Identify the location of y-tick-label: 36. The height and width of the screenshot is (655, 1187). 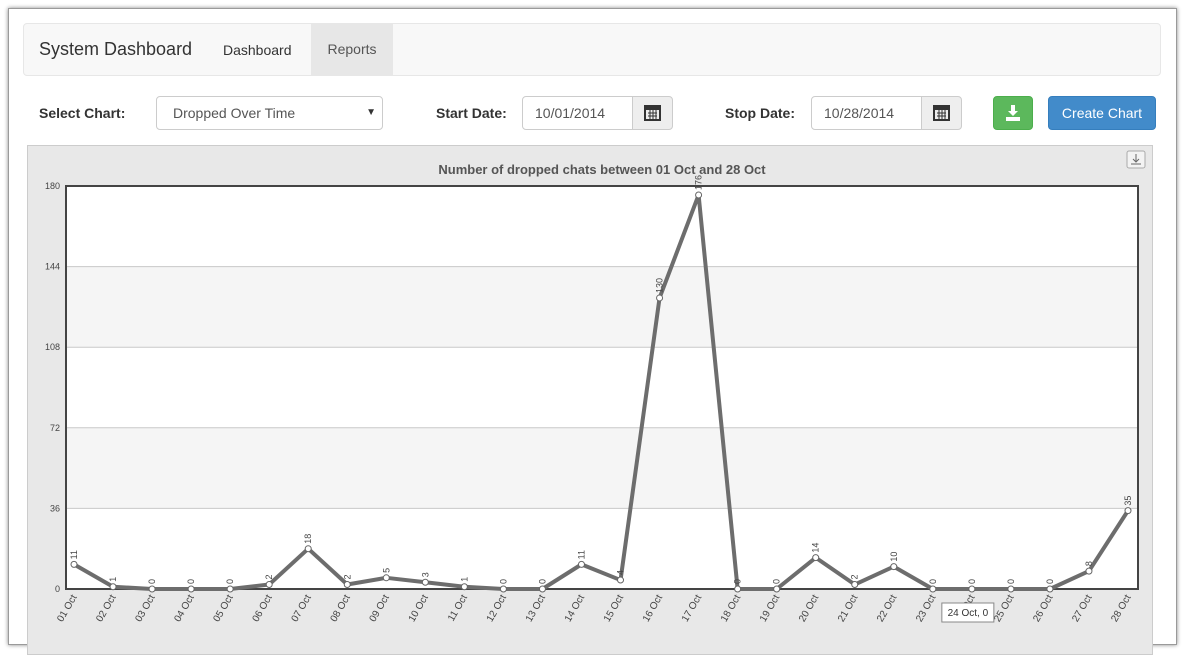
(55, 508).